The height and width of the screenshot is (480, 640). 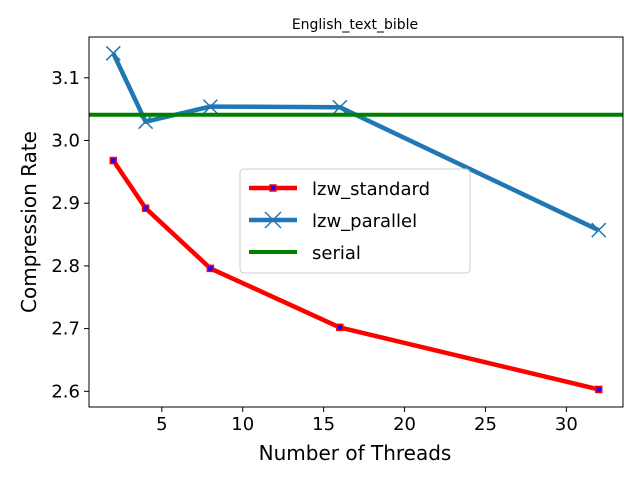 I want to click on legend-item-serial: serial, so click(x=305, y=253).